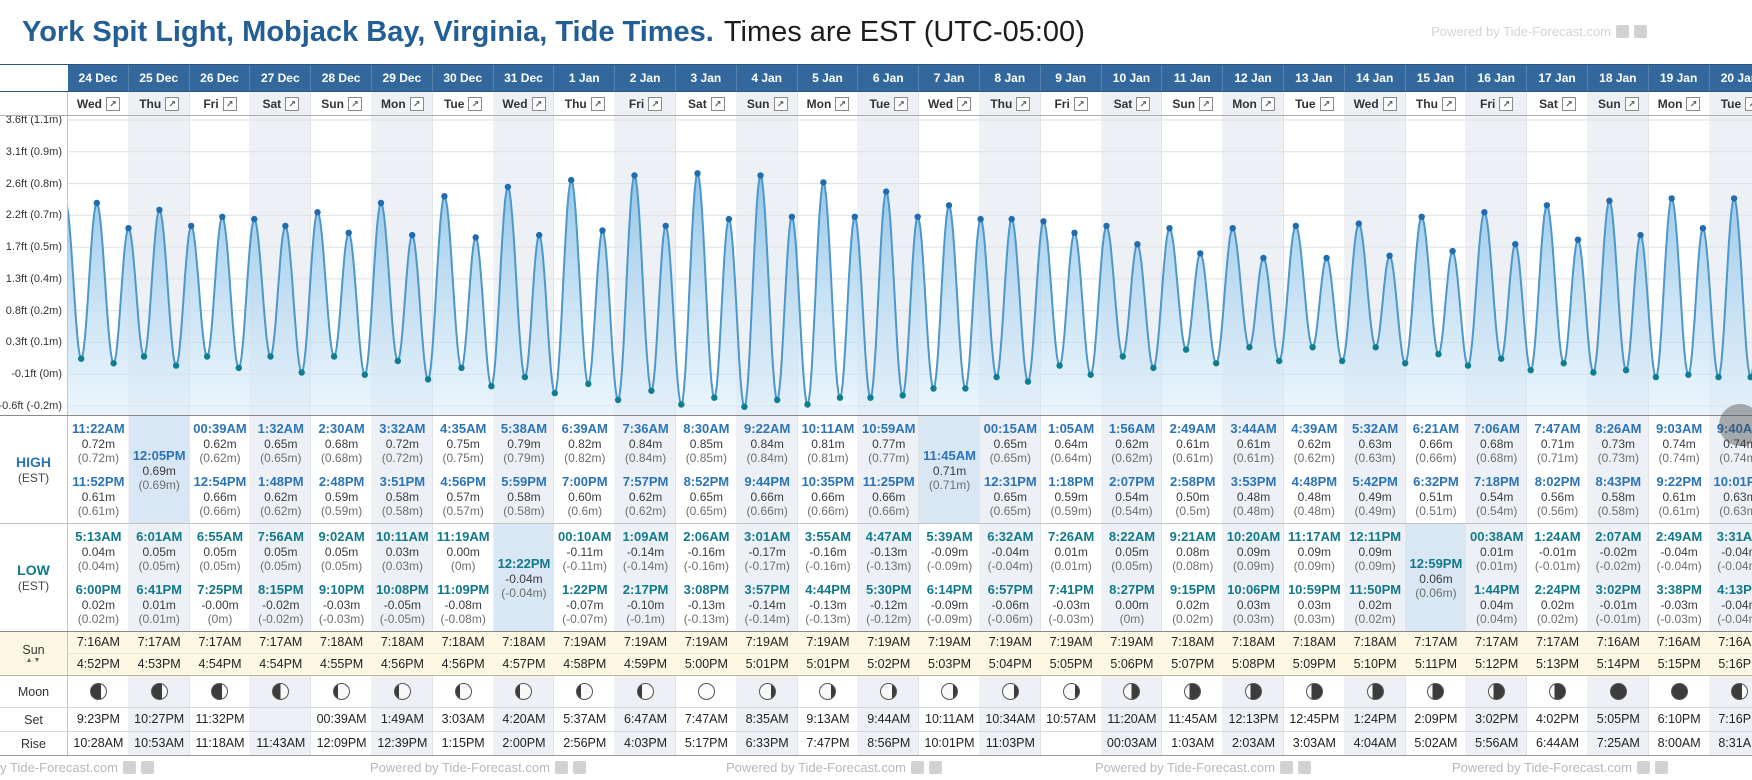  What do you see at coordinates (220, 691) in the screenshot?
I see `waxing-crescent-moon-icon` at bounding box center [220, 691].